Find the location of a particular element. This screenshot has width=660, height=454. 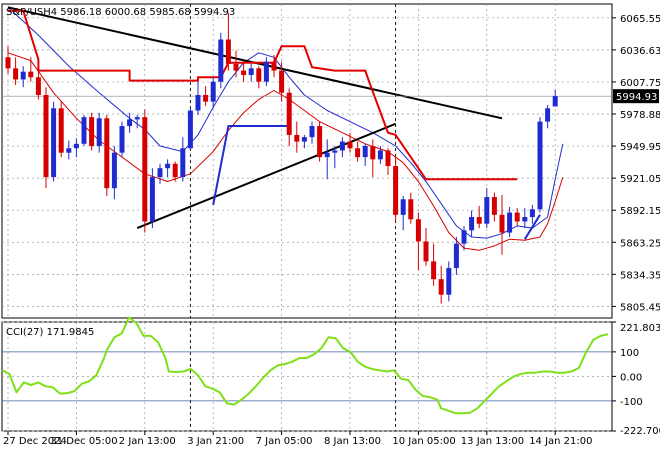

last-price-tag is located at coordinates (636, 96).